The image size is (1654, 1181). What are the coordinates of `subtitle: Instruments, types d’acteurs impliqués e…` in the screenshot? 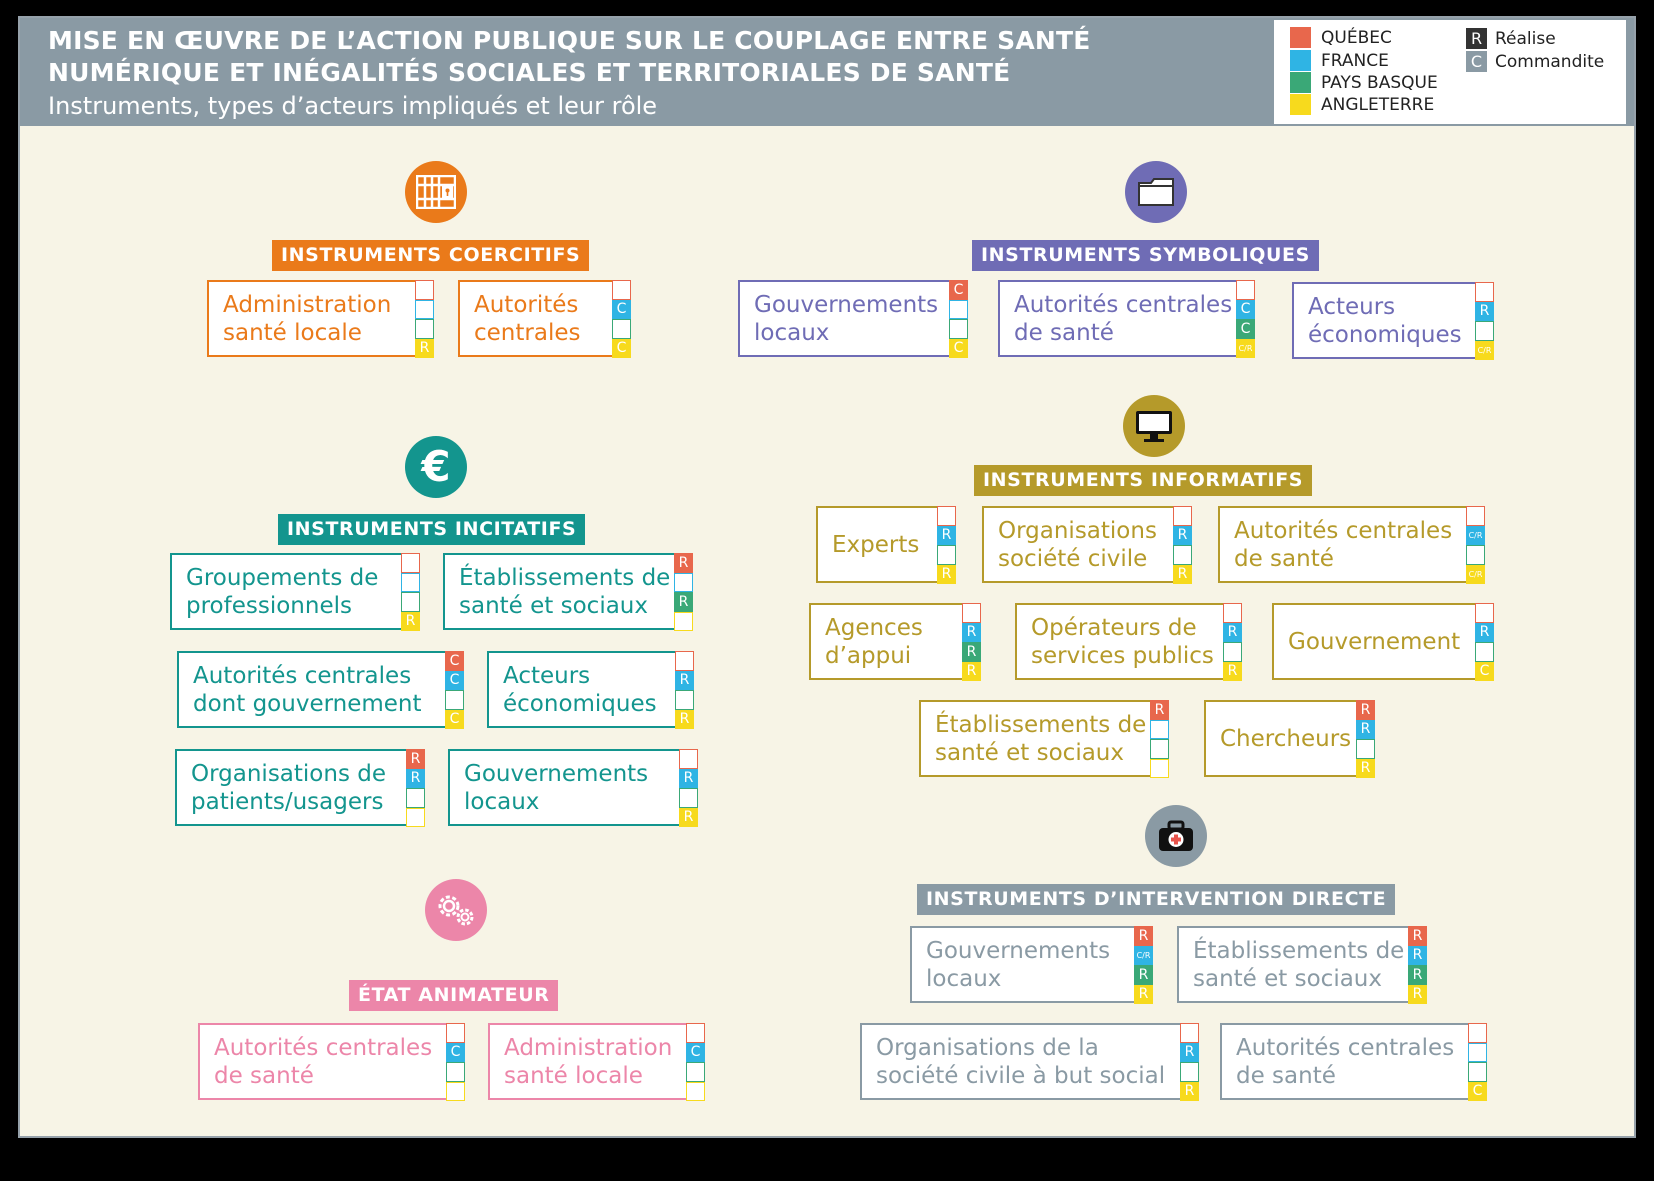 It's located at (353, 106).